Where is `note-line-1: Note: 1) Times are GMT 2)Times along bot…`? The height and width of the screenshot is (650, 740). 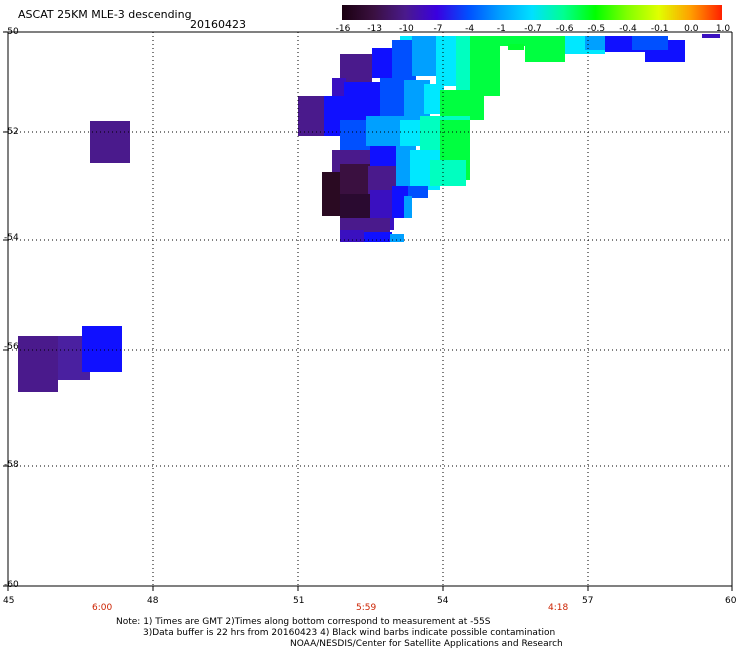
note-line-1: Note: 1) Times are GMT 2)Times along bot… is located at coordinates (303, 622).